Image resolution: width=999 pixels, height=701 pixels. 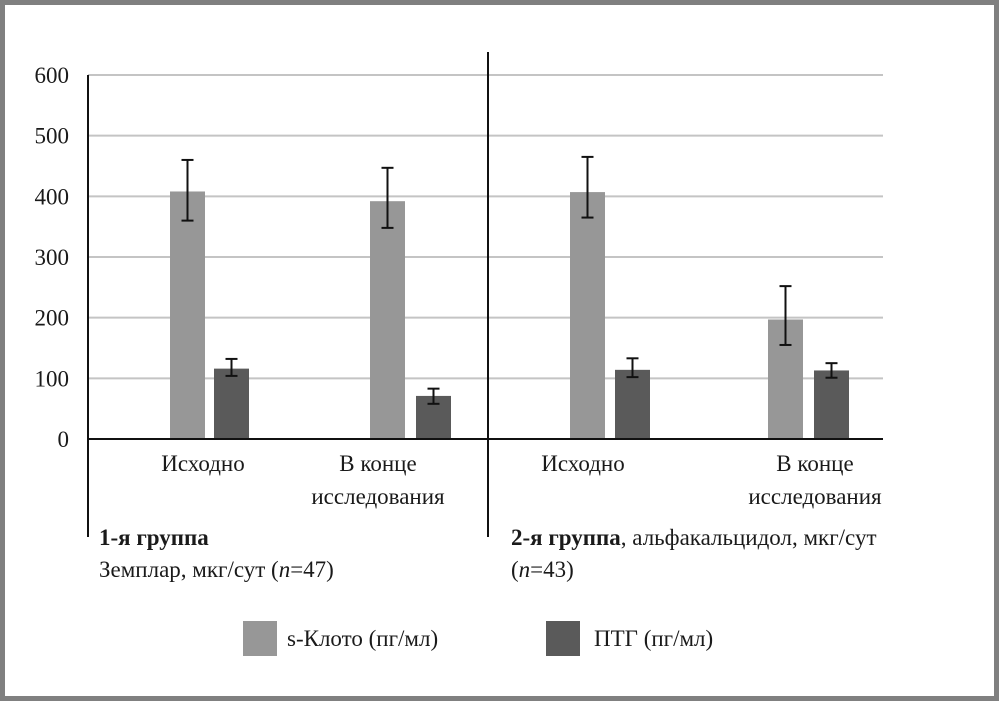 I want to click on legend: s-Клото (пг/мл) ПТГ (пг/мл), so click(x=478, y=638).